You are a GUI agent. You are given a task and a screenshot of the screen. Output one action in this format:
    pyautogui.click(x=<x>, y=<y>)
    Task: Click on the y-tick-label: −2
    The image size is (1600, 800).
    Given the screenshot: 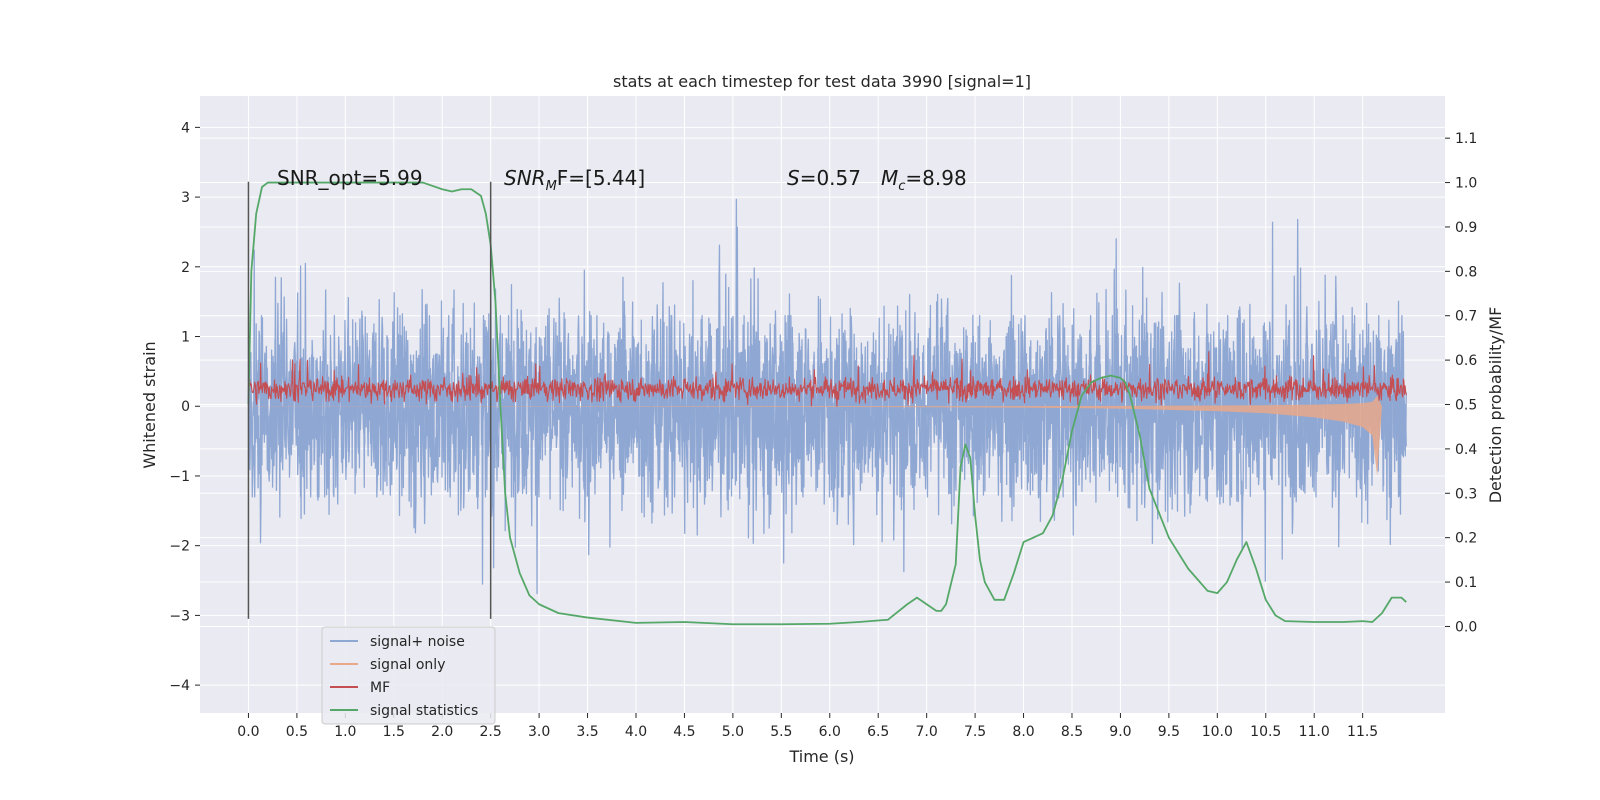 What is the action you would take?
    pyautogui.click(x=179, y=547)
    